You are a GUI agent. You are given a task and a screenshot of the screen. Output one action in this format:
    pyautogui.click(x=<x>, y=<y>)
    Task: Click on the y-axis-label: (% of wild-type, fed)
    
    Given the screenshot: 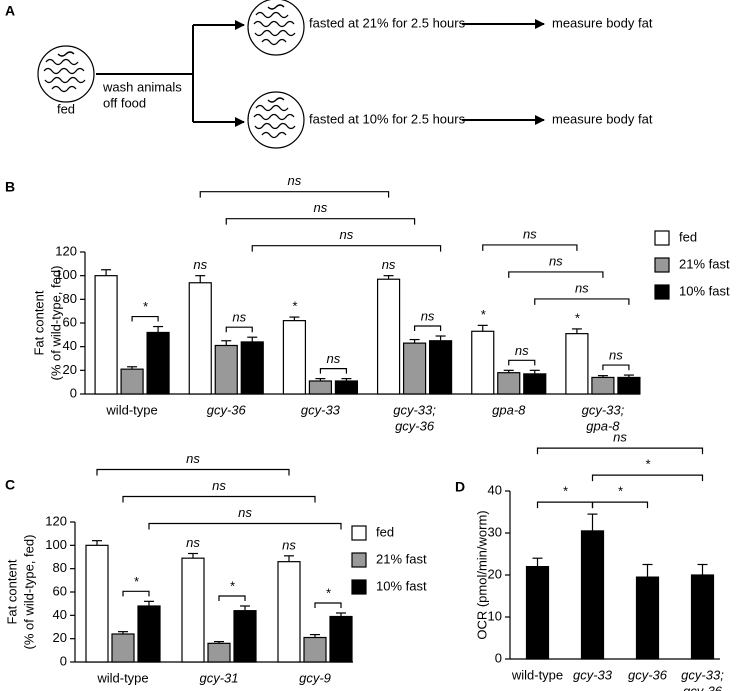 What is the action you would take?
    pyautogui.click(x=55, y=323)
    